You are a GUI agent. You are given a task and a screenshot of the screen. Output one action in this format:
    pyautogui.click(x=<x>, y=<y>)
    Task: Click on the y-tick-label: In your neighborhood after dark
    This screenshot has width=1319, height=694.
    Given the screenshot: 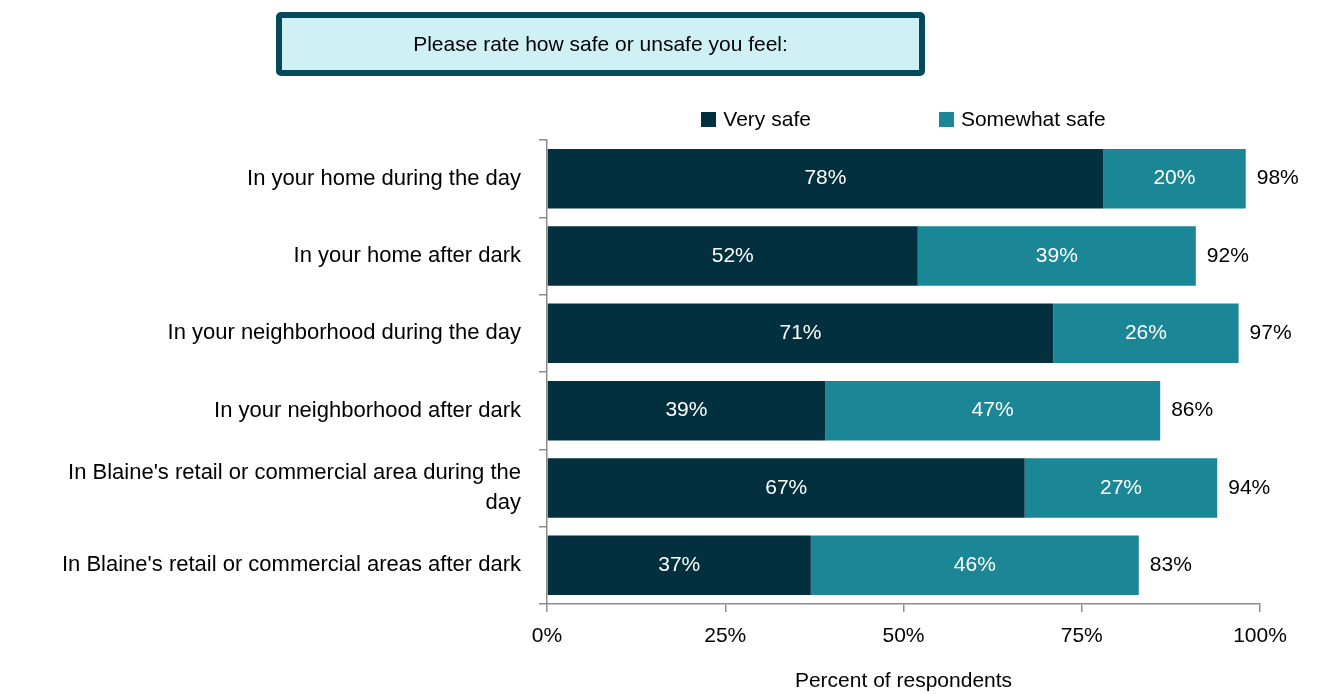 What is the action you would take?
    pyautogui.click(x=368, y=409)
    